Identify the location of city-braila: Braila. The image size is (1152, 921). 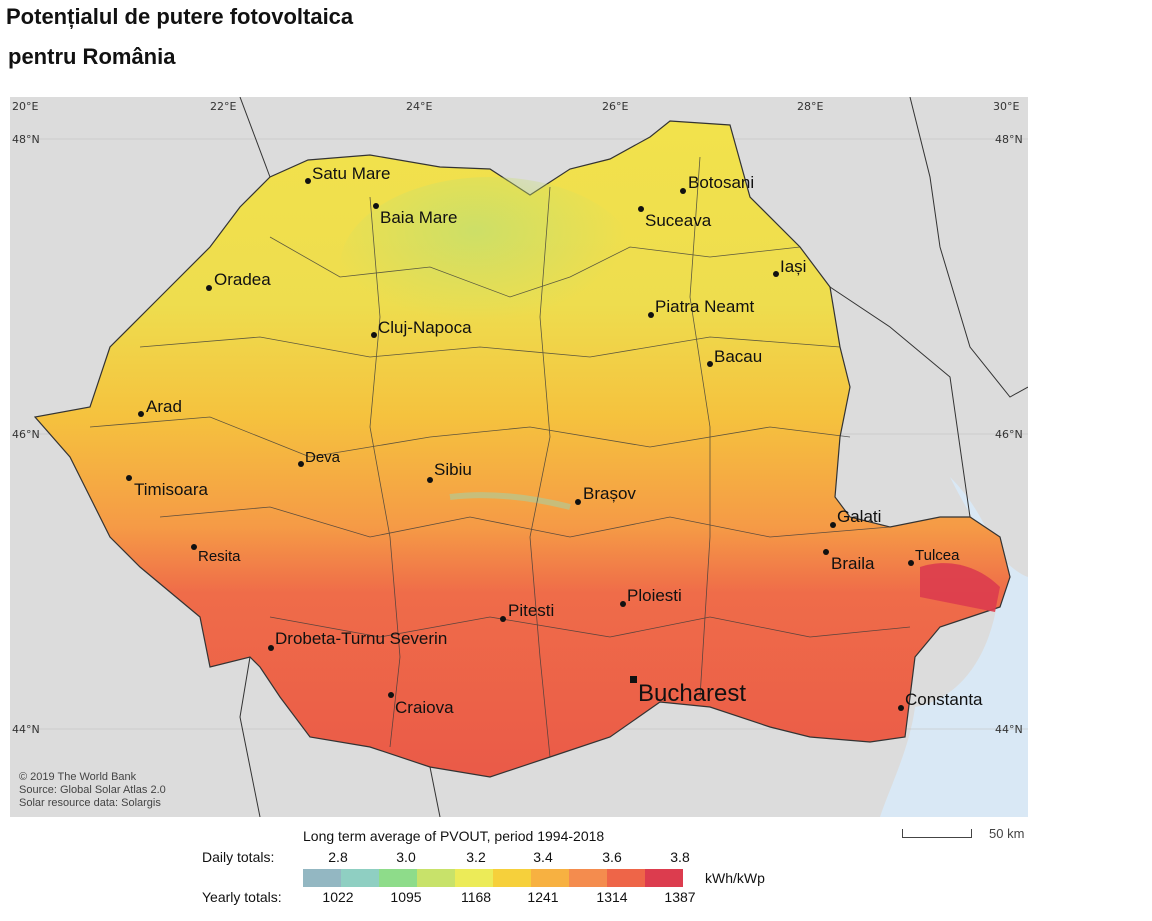
(849, 561).